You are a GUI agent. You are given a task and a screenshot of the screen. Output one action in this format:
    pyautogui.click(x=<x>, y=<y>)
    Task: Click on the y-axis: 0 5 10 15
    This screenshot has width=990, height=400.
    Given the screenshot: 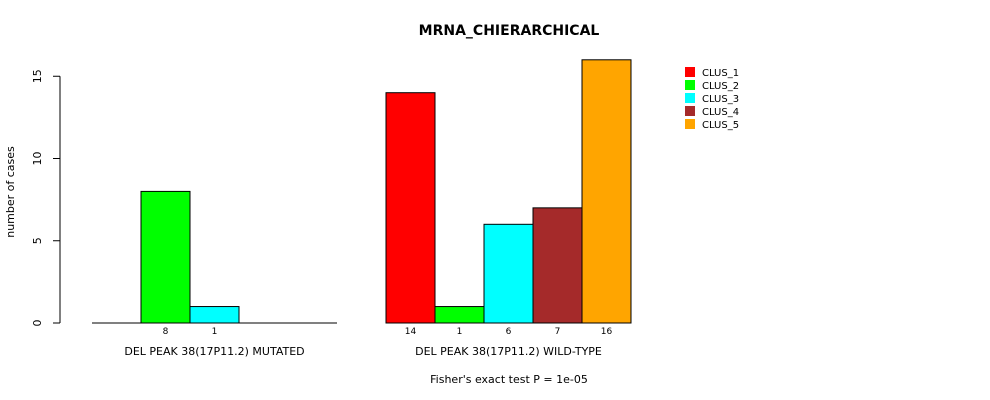 What is the action you would take?
    pyautogui.click(x=46, y=198)
    